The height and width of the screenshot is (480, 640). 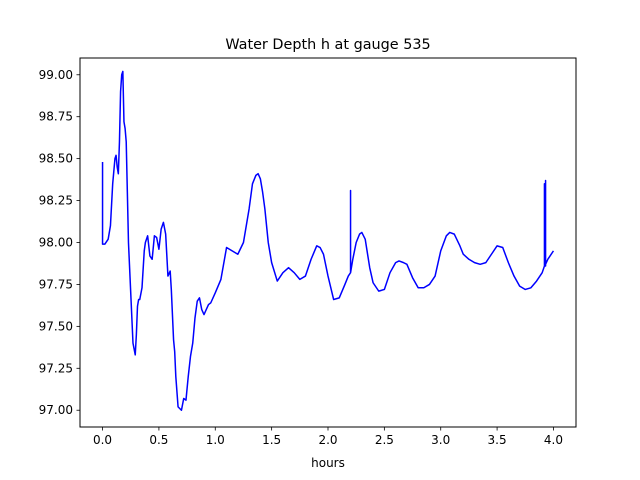 What do you see at coordinates (56, 75) in the screenshot?
I see `y-tick-label: 99.00` at bounding box center [56, 75].